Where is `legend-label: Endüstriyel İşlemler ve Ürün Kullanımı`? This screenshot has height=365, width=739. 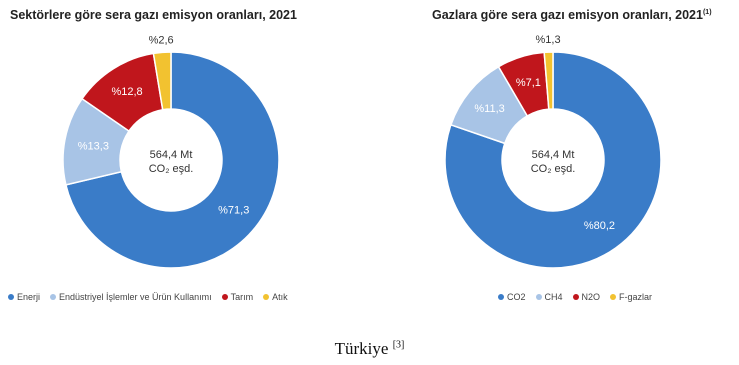 legend-label: Endüstriyel İşlemler ve Ürün Kullanımı is located at coordinates (135, 297).